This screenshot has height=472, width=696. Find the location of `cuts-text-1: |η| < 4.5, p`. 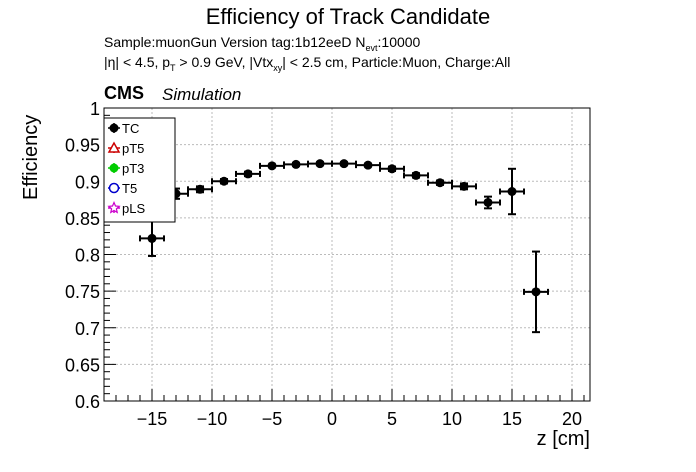

cuts-text-1: |η| < 4.5, p is located at coordinates (137, 62).